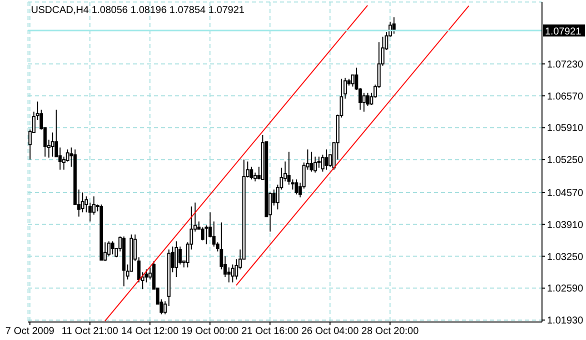 This screenshot has height=340, width=586. Describe the element at coordinates (90, 332) in the screenshot. I see `x-tick-label: 11 Oct 21:00` at that location.